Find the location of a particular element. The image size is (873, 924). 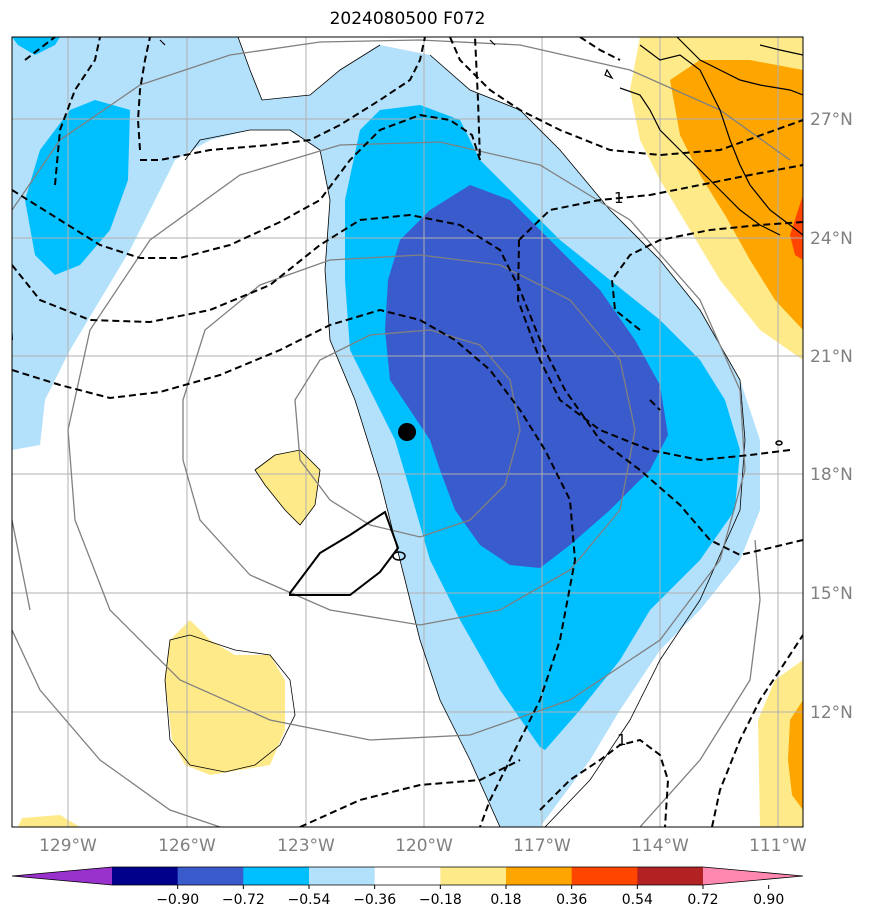

latitude-label: 15°N is located at coordinates (831, 594).